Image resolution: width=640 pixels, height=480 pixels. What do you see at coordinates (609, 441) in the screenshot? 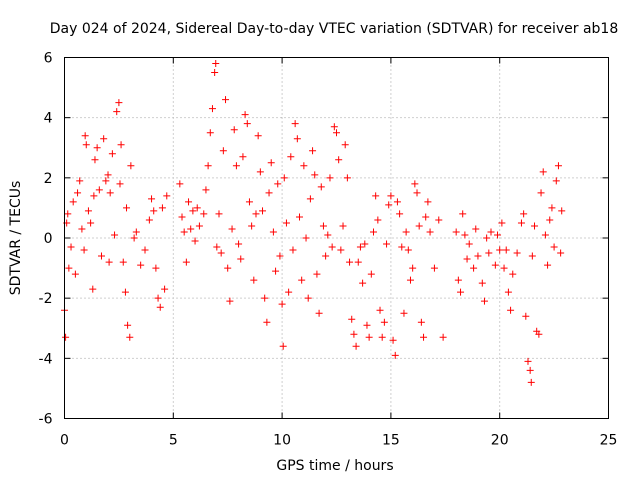
I see `x-tick-label: 25` at bounding box center [609, 441].